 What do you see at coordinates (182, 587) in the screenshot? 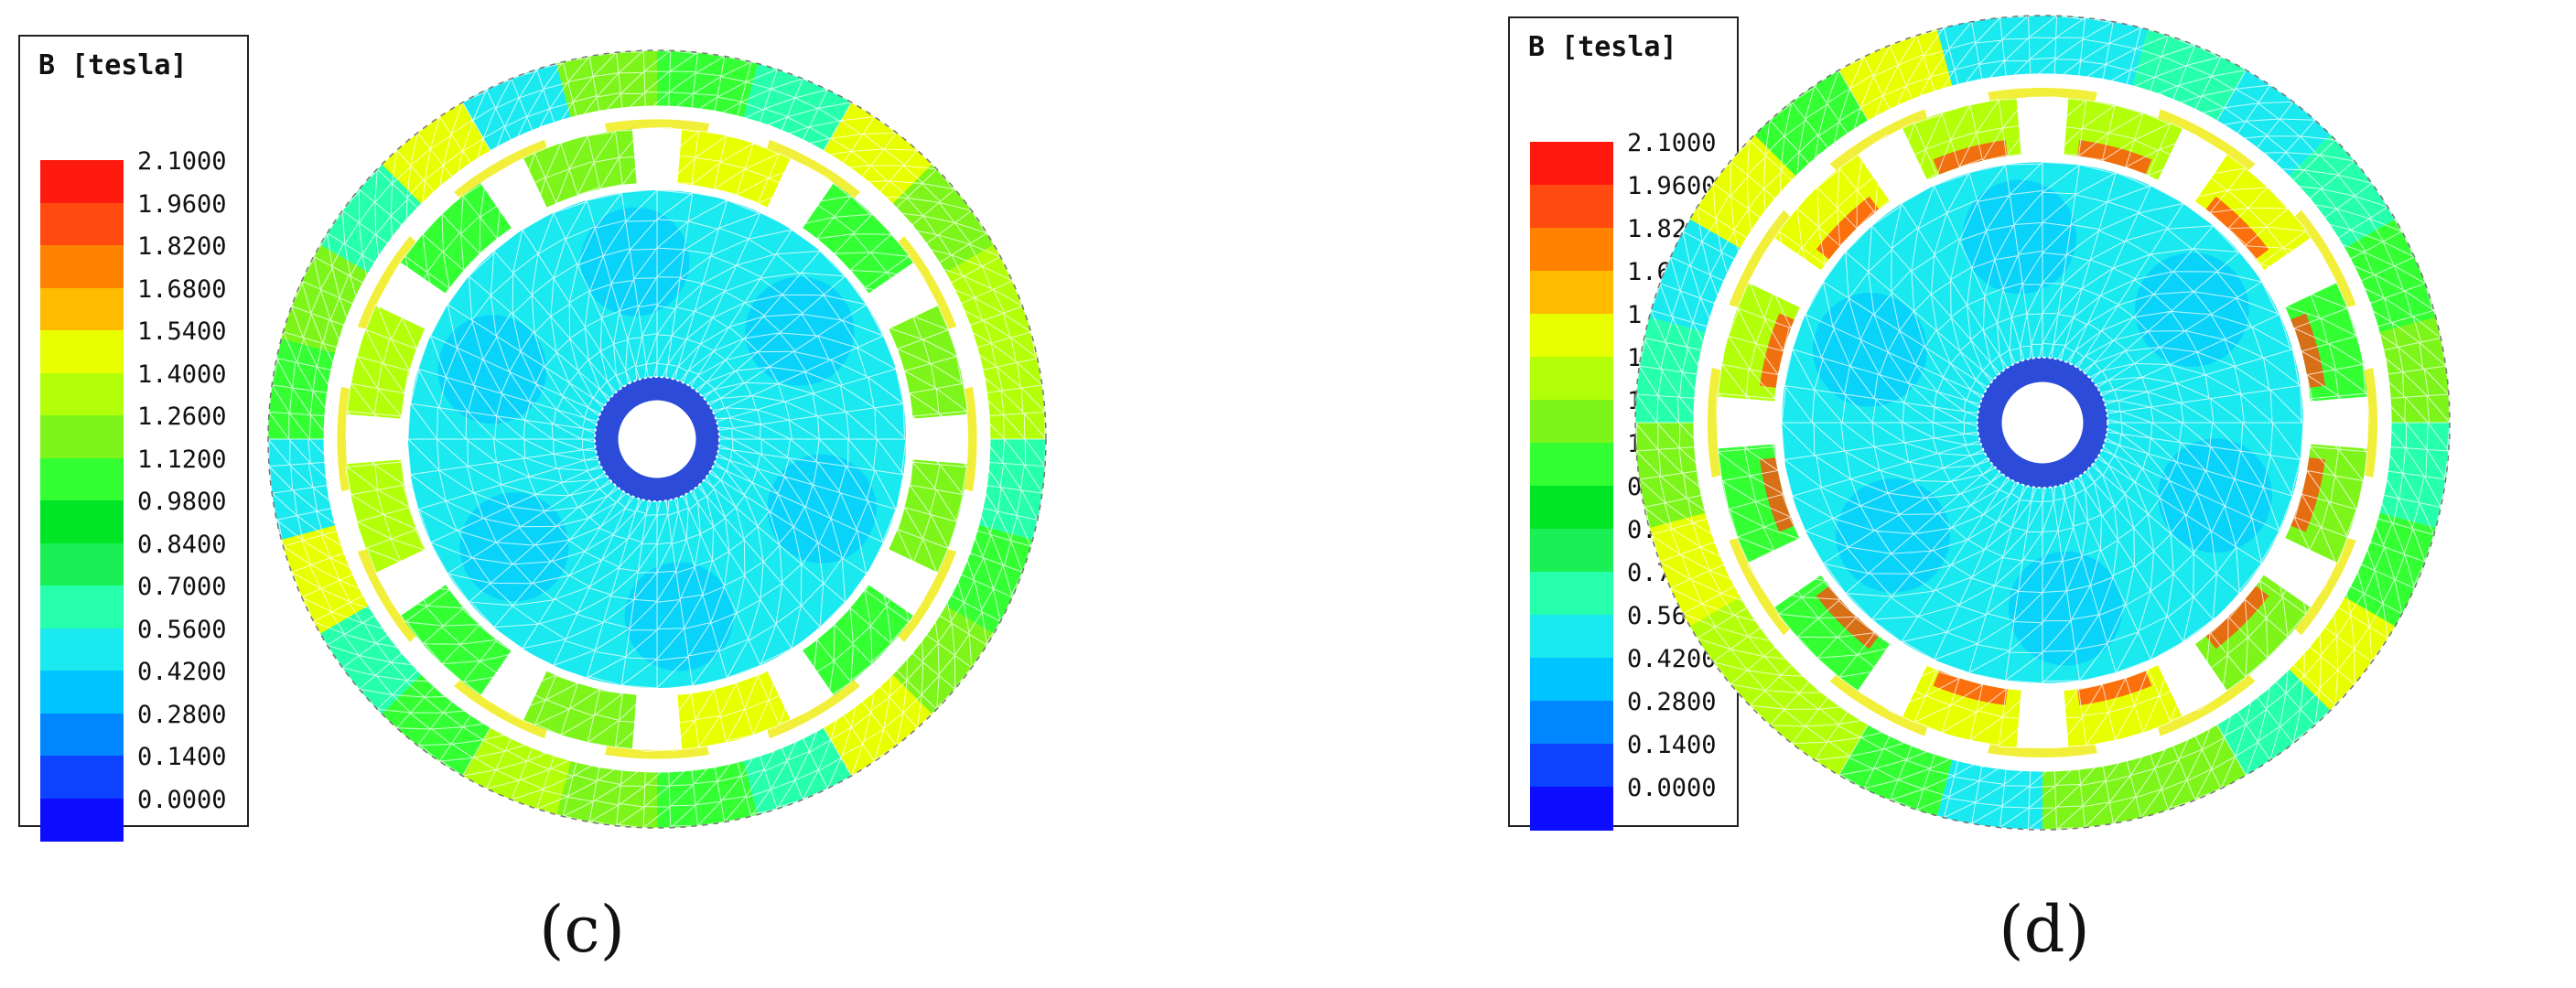
I see `legend-value: 0.7000` at bounding box center [182, 587].